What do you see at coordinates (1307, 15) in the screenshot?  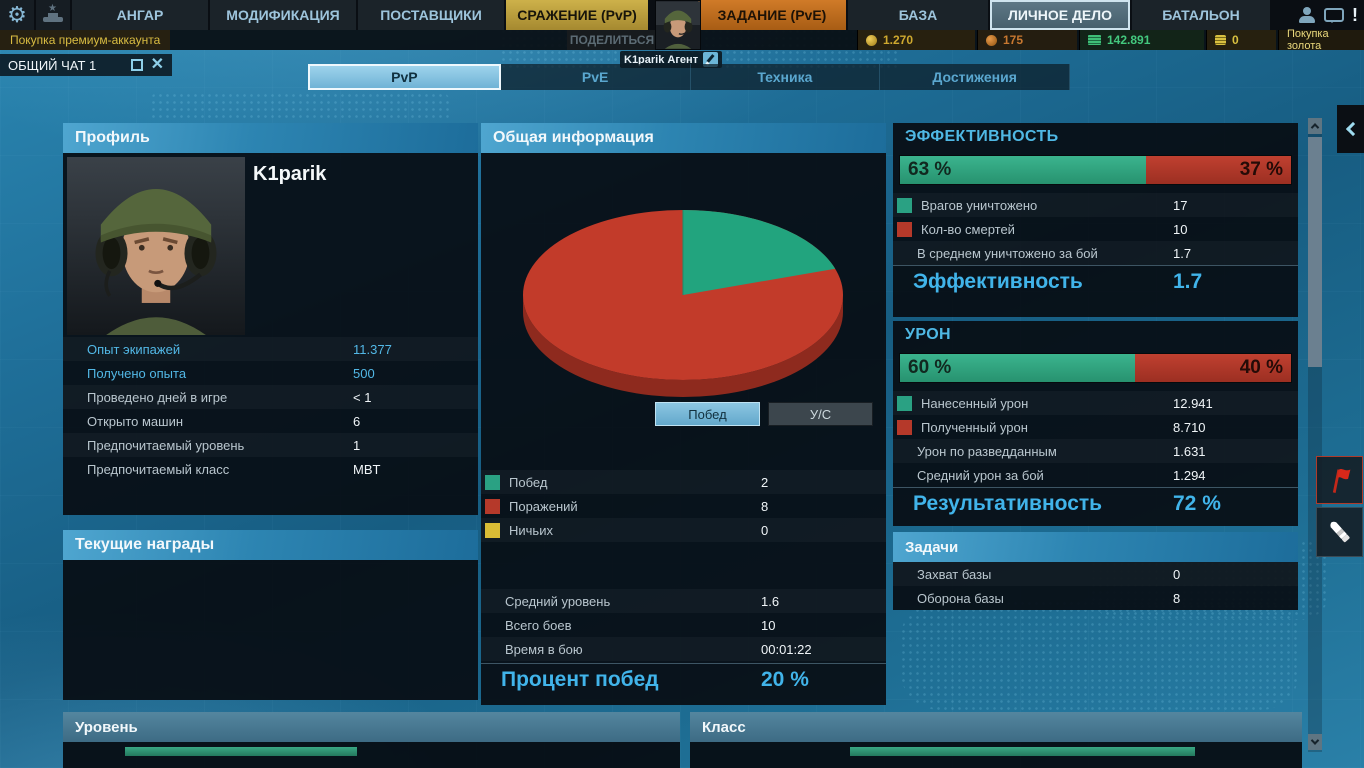 I see `friends-icon` at bounding box center [1307, 15].